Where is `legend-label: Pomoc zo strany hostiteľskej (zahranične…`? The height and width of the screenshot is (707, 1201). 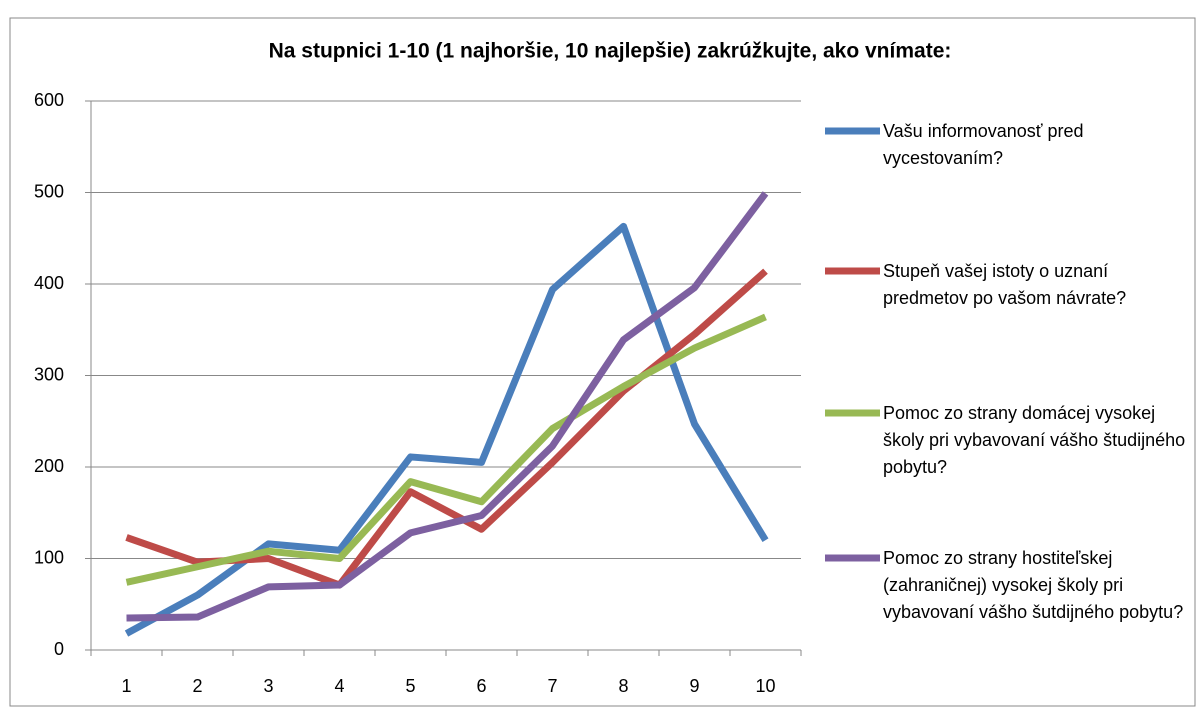 legend-label: Pomoc zo strany hostiteľskej (zahranične… is located at coordinates (1033, 585).